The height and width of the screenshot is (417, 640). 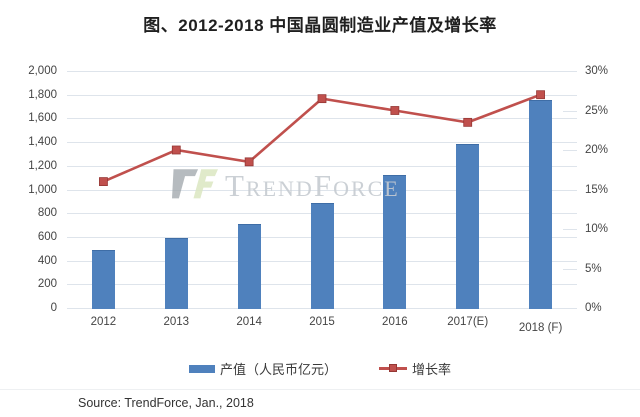 What do you see at coordinates (47, 213) in the screenshot?
I see `y-axis-tick-label: 800` at bounding box center [47, 213].